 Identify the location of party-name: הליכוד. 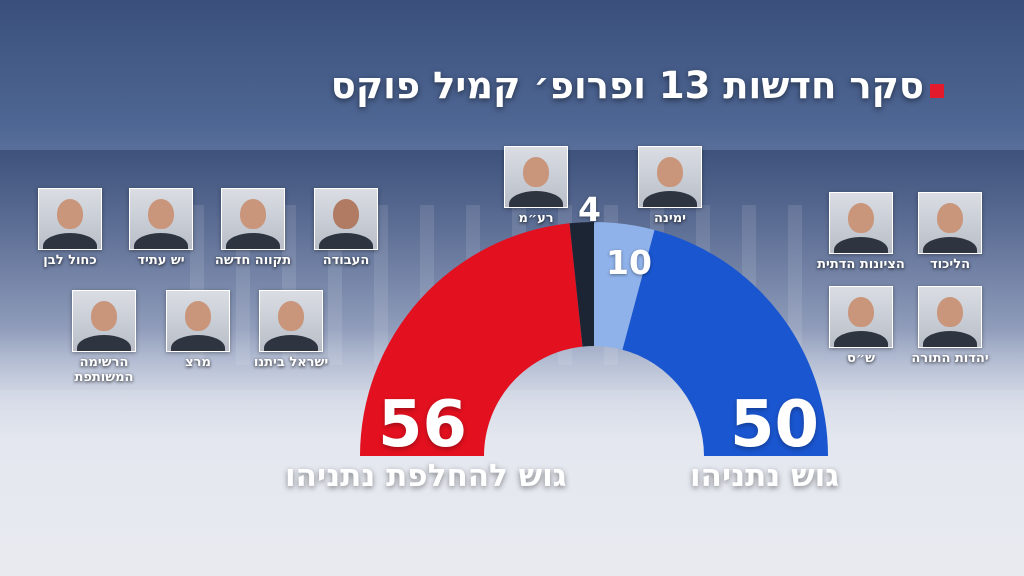
(950, 264).